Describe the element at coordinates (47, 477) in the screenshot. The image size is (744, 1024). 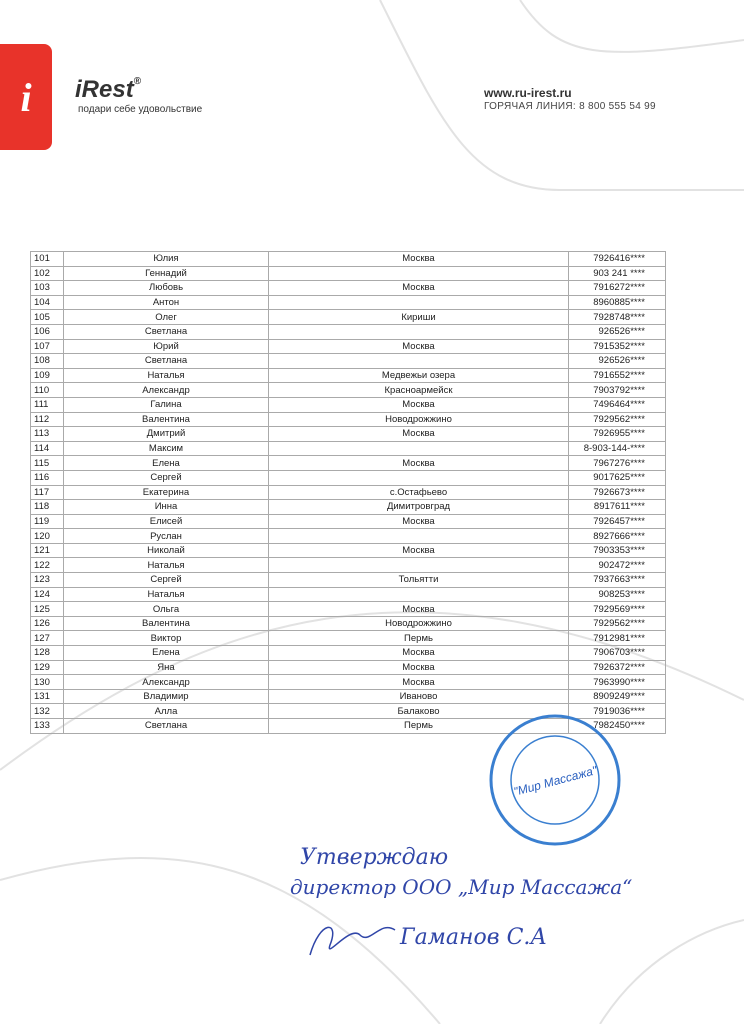
I see `row-number: 116` at that location.